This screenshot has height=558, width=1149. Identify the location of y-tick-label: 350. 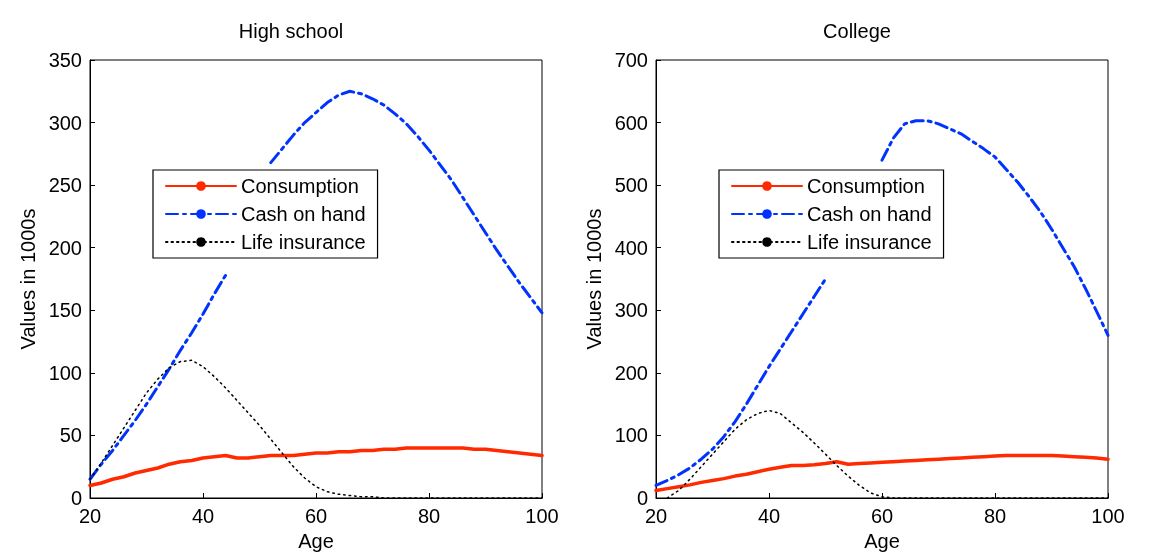
(65, 60).